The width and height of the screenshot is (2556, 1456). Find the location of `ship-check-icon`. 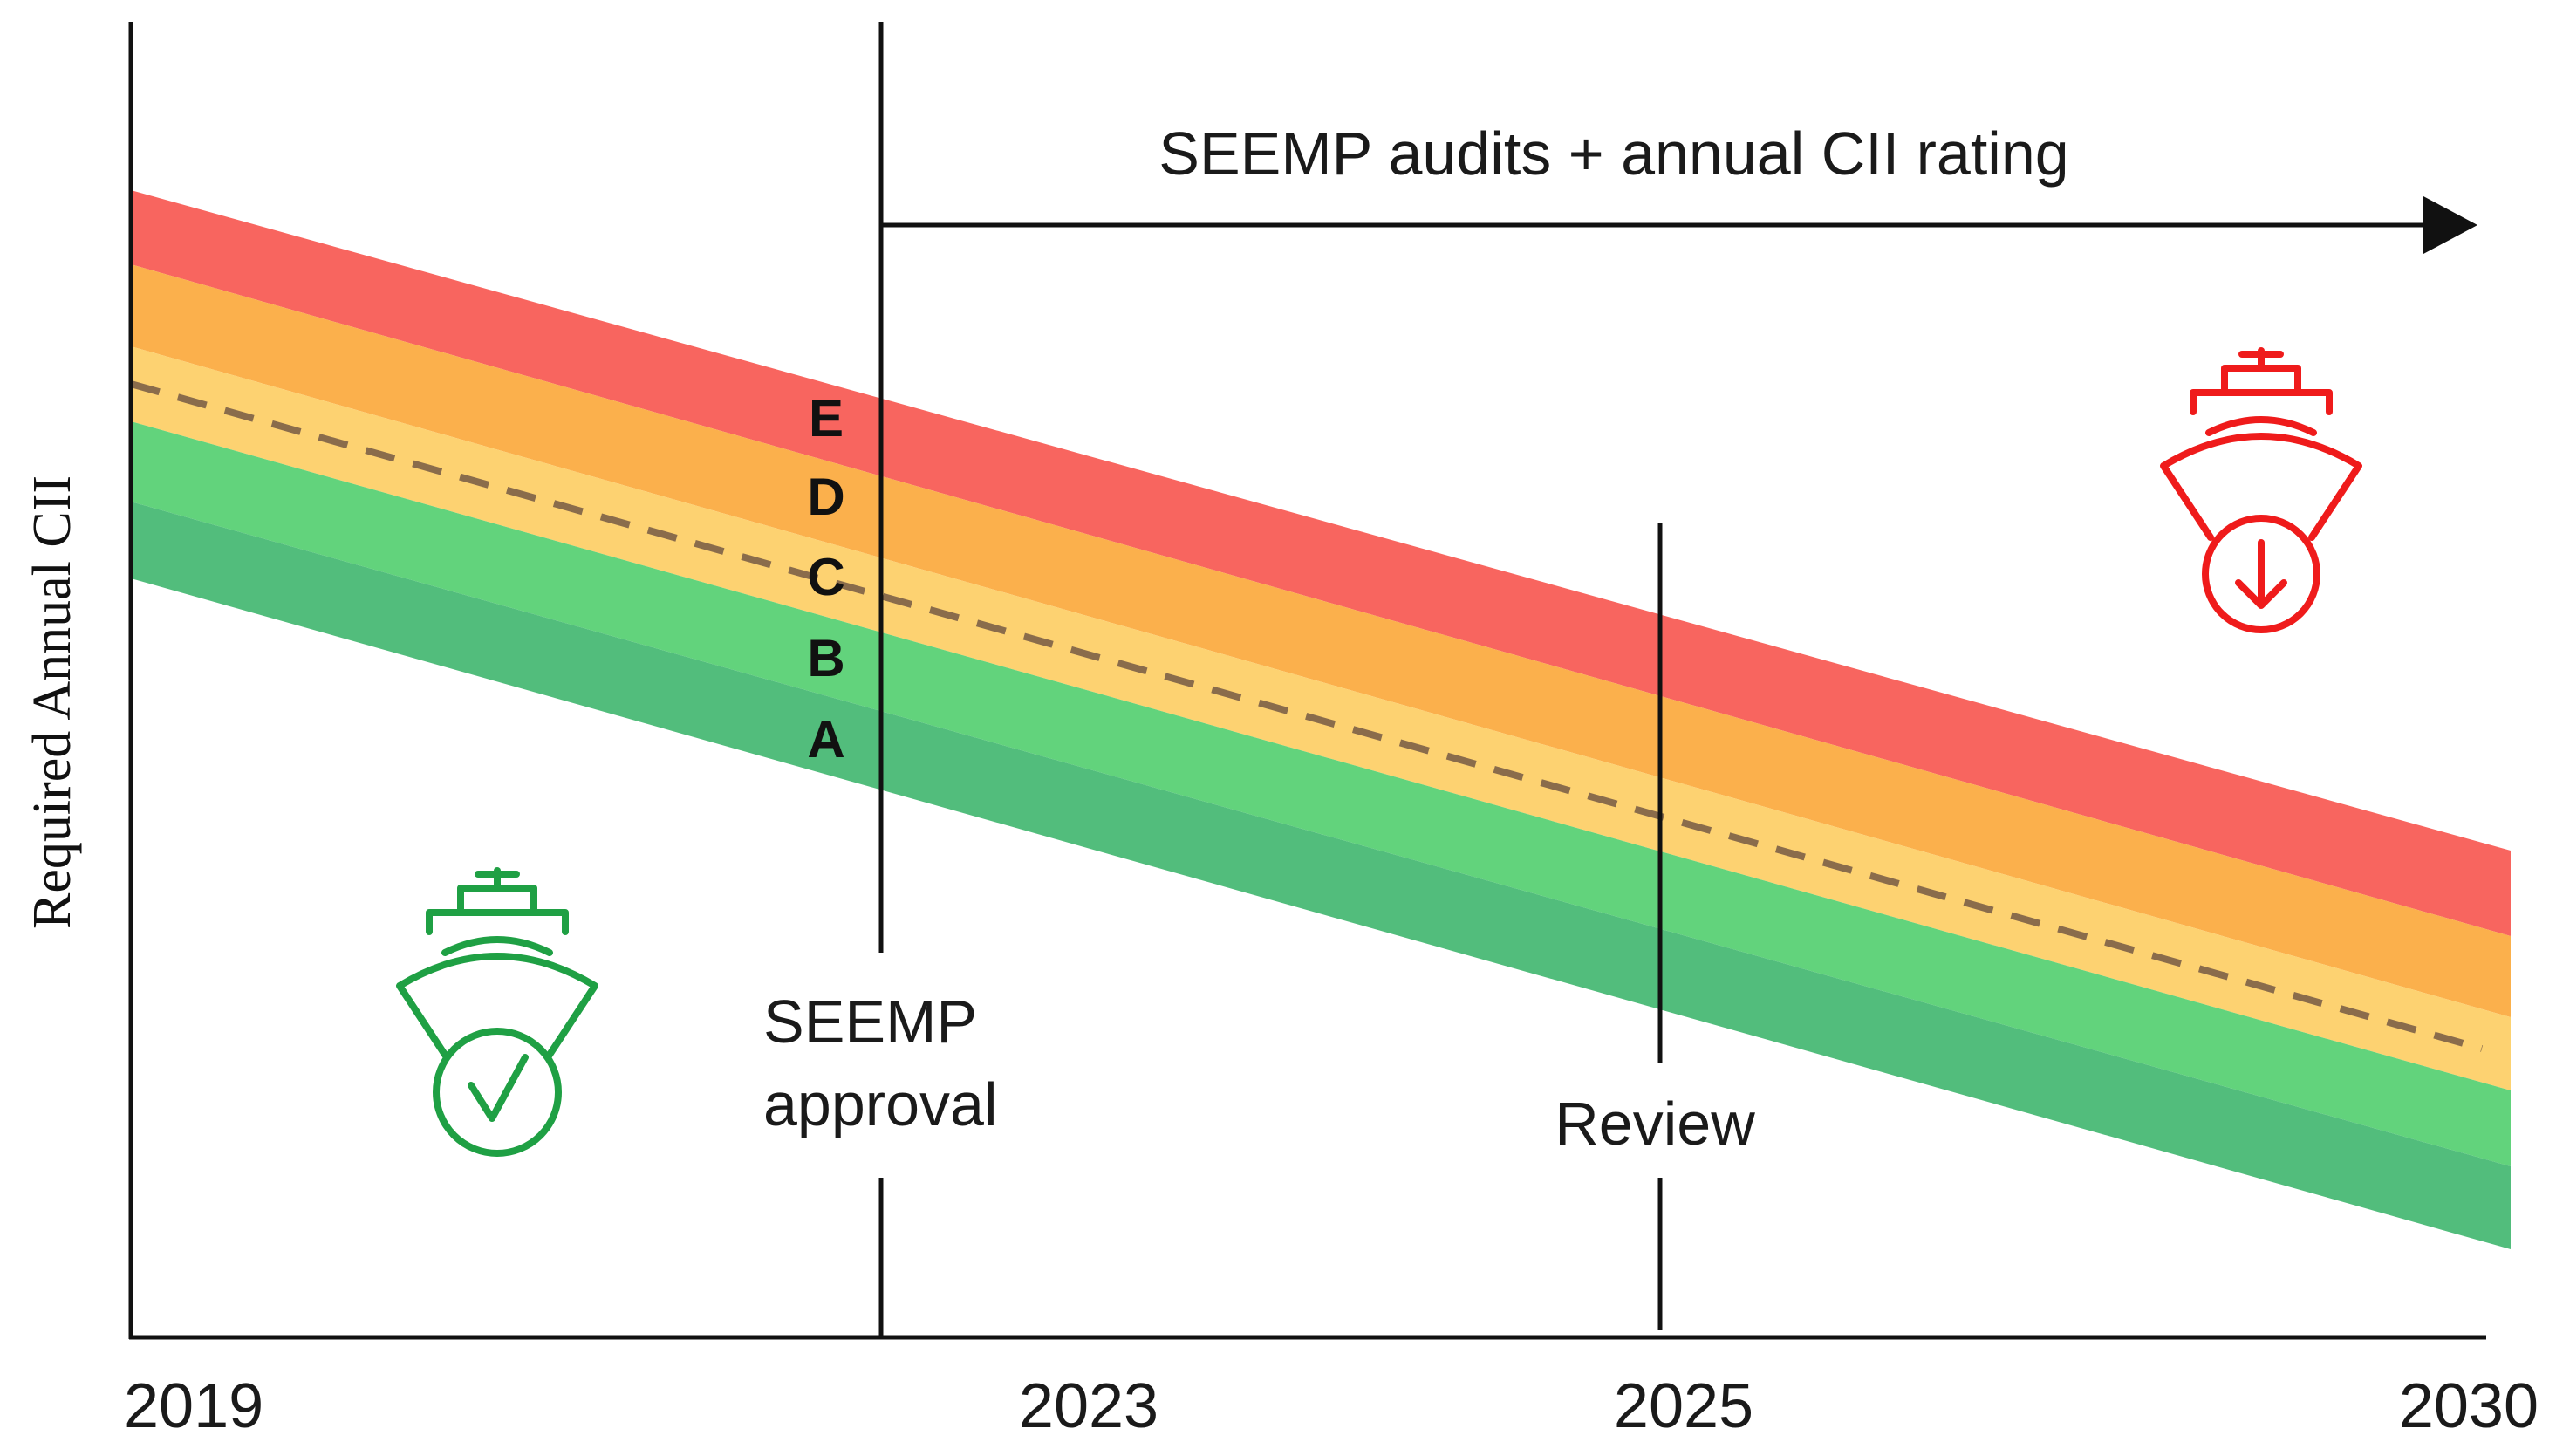

ship-check-icon is located at coordinates (497, 1012).